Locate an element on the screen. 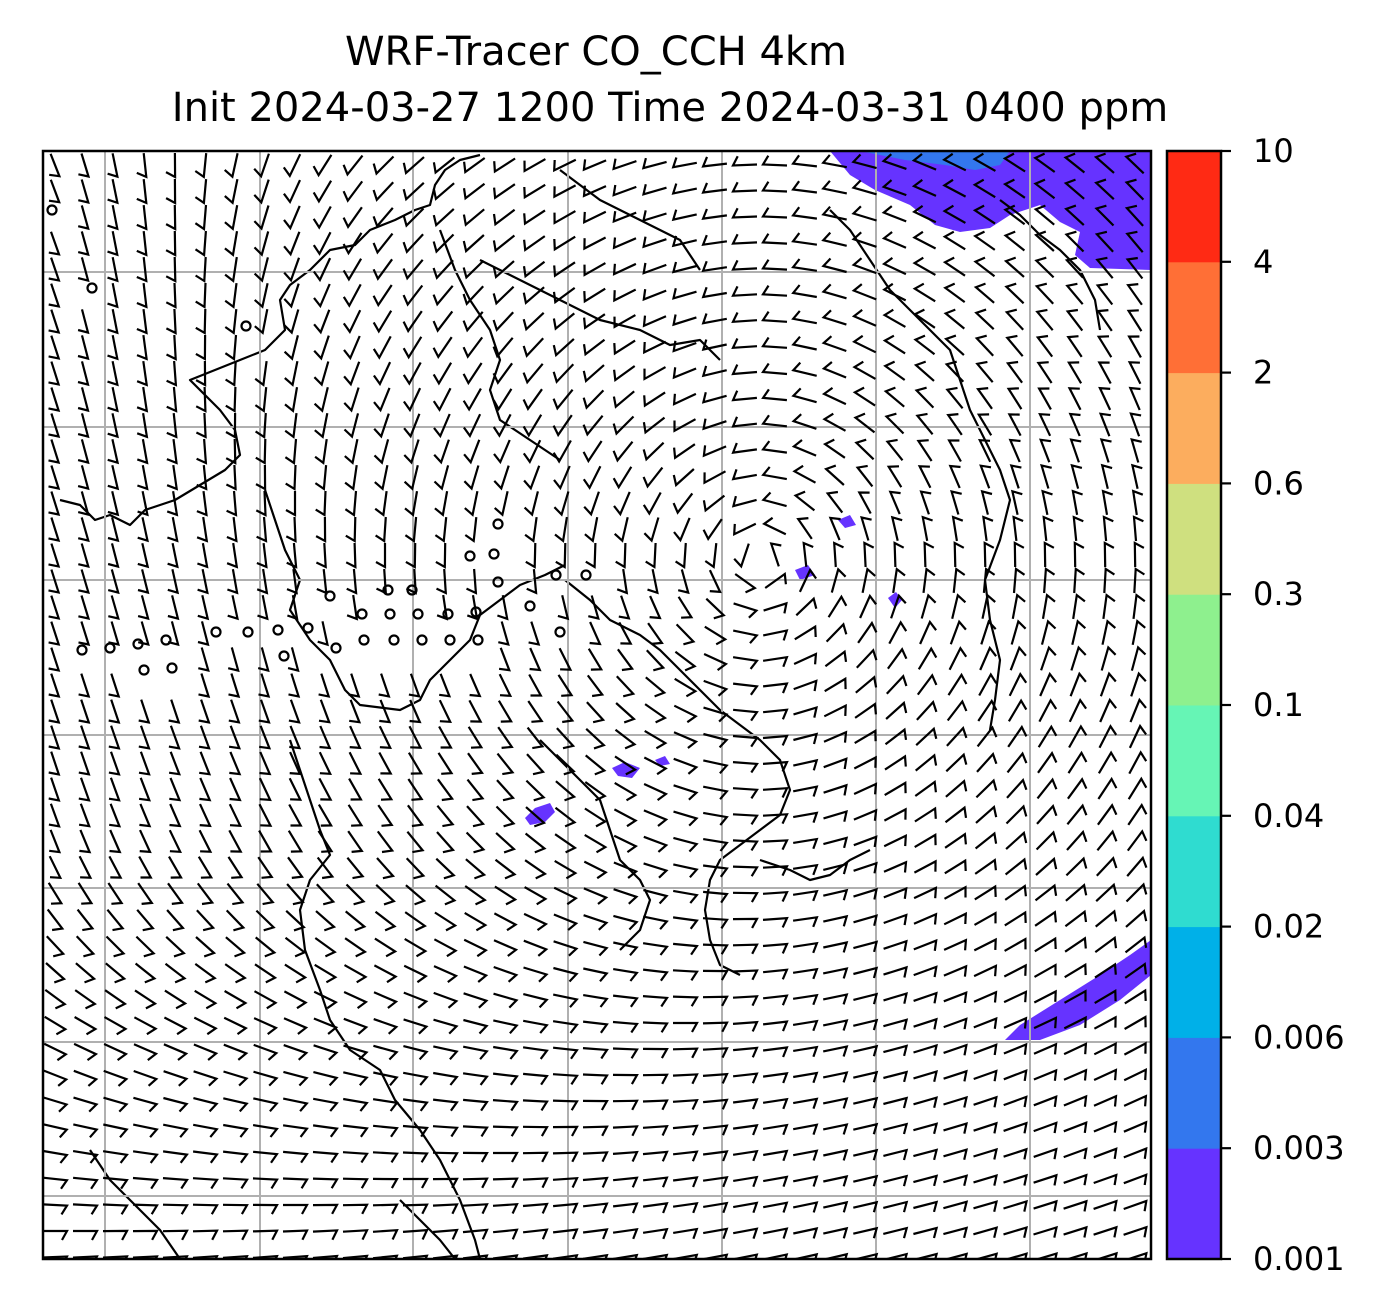  colorbar-tick-label: 0.001 is located at coordinates (1299, 1259).